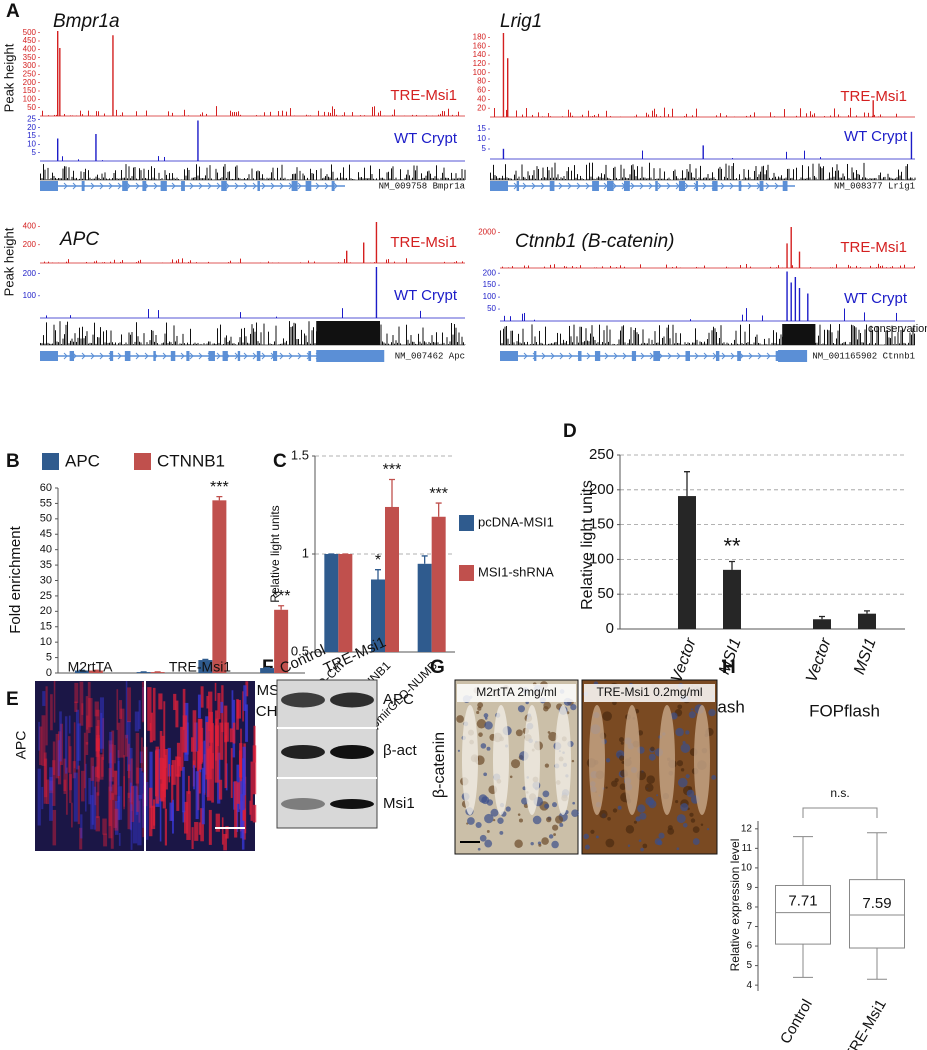 This screenshot has width=927, height=1050. I want to click on transcript-label: NM_007462 Apc, so click(430, 356).